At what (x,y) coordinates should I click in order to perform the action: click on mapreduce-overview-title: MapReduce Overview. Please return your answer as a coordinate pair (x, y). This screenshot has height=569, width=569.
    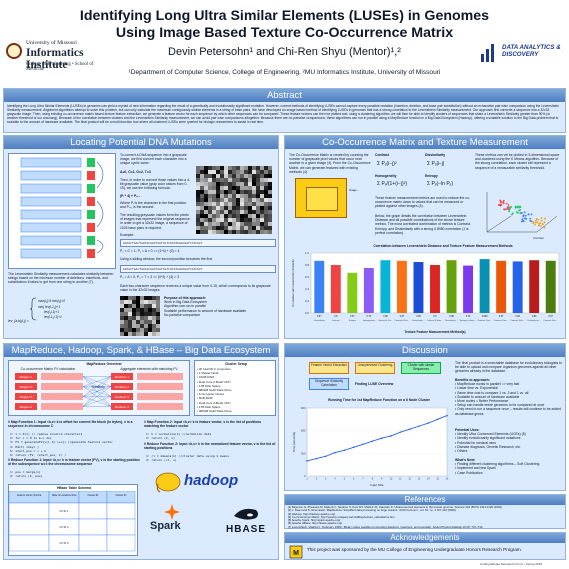
    Looking at the image, I should click on (104, 364).